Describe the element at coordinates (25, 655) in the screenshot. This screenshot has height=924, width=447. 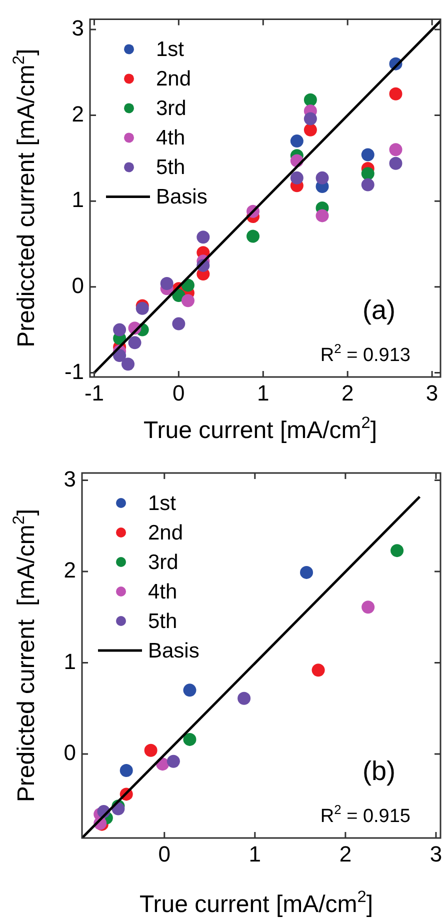
I see `y-axis-title: Predicted current [mA/cm2]` at that location.